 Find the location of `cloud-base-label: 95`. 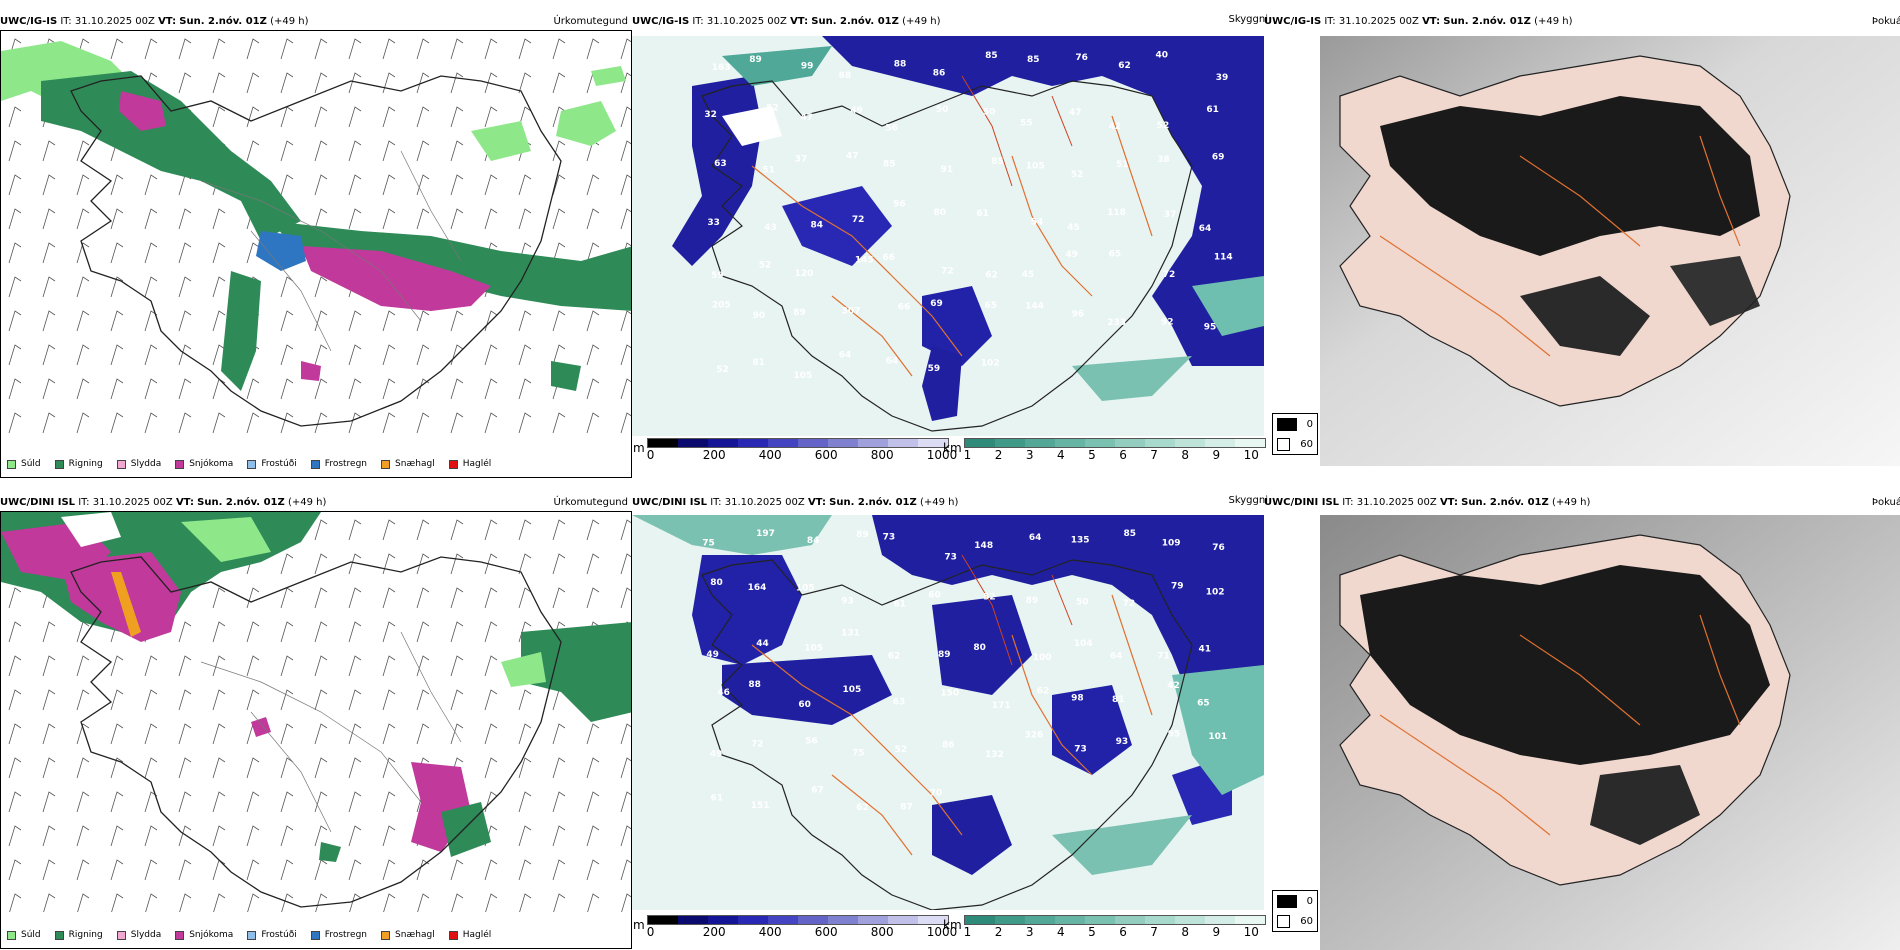

cloud-base-label: 95 is located at coordinates (1210, 327).